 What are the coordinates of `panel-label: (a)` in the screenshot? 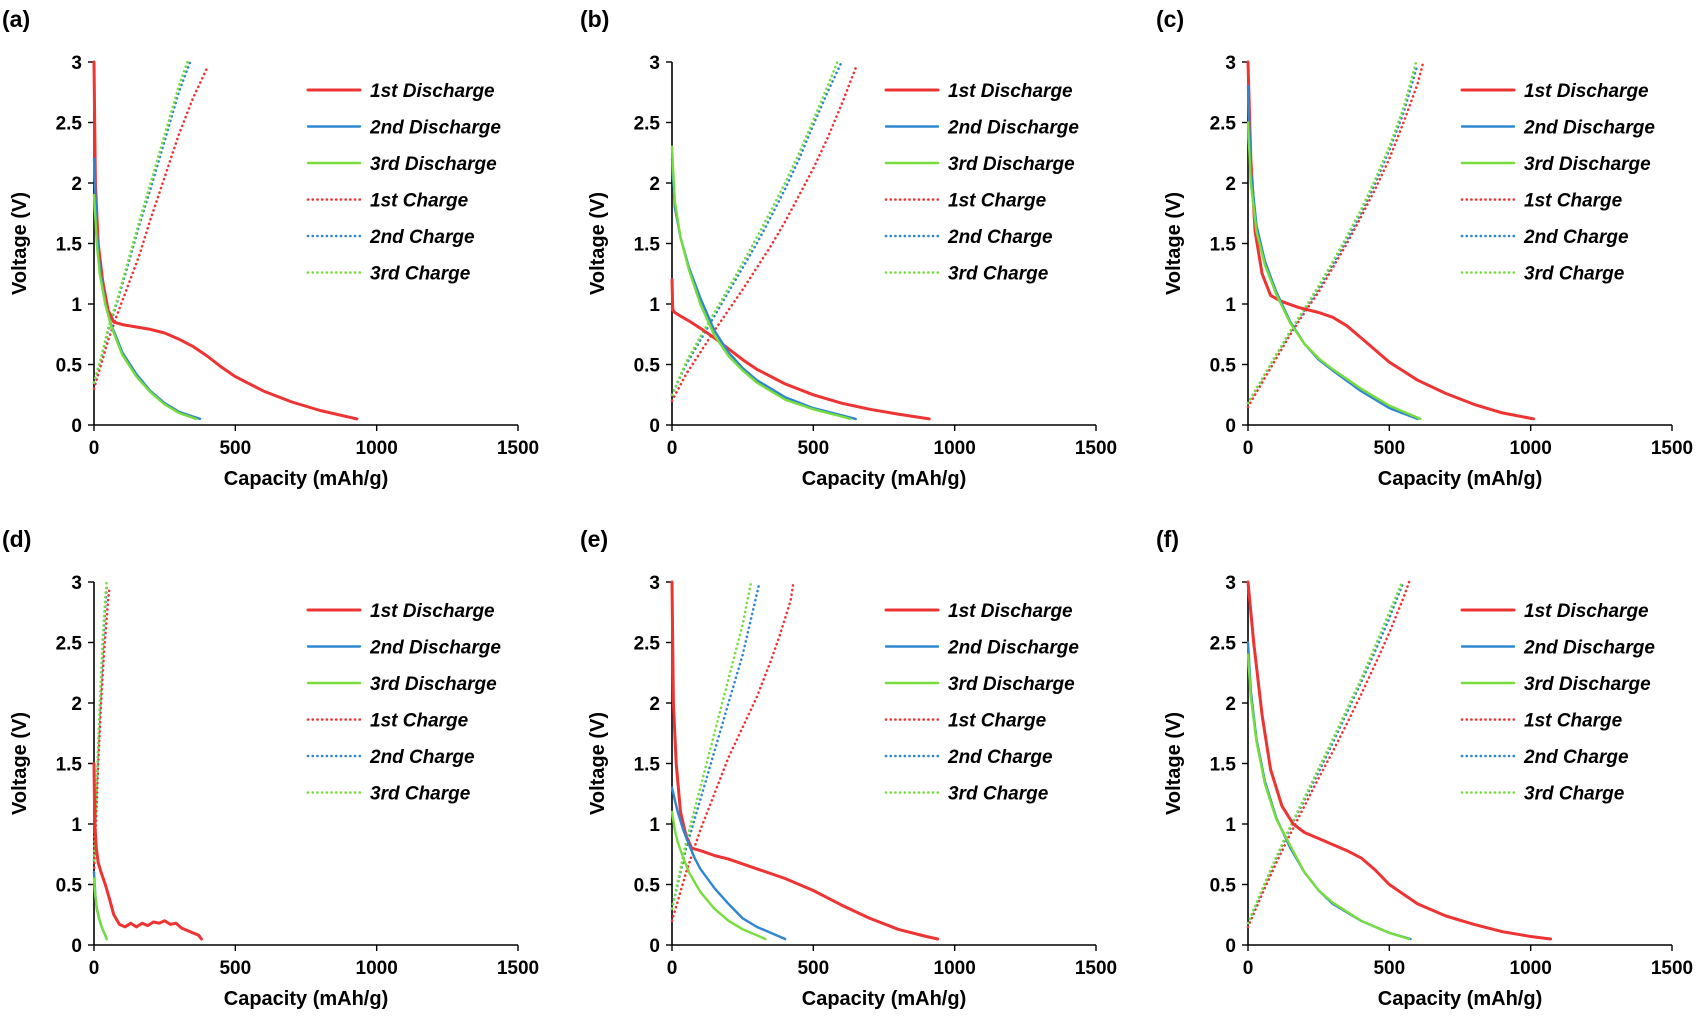 It's located at (16, 19).